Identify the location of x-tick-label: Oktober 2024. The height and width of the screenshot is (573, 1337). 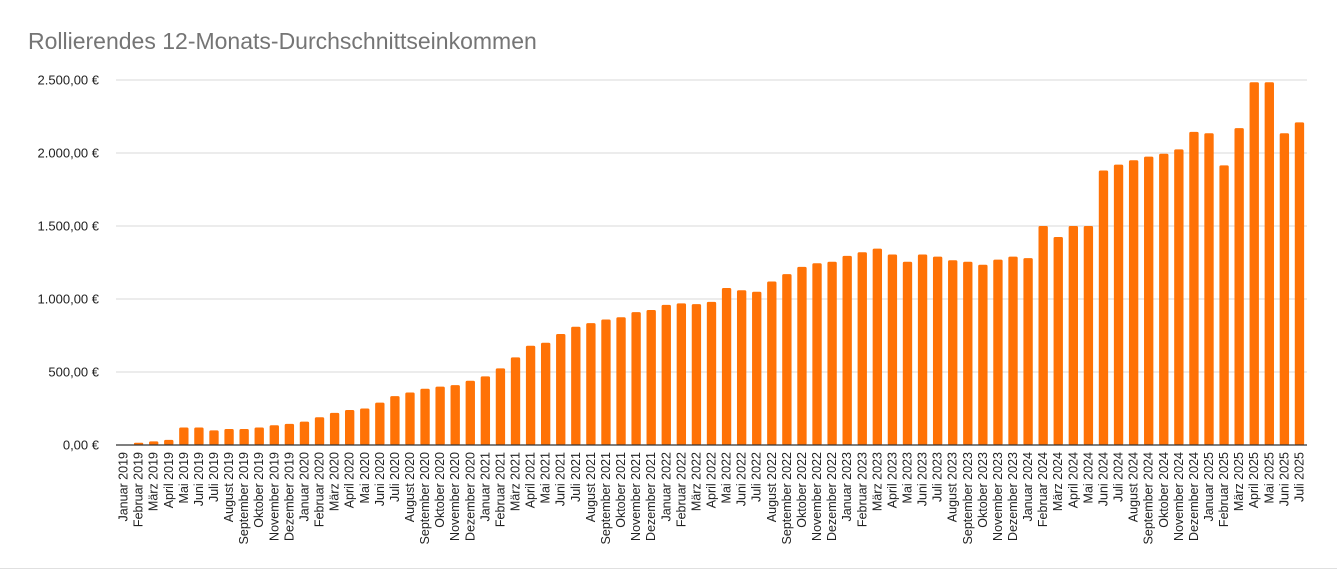
(1164, 490).